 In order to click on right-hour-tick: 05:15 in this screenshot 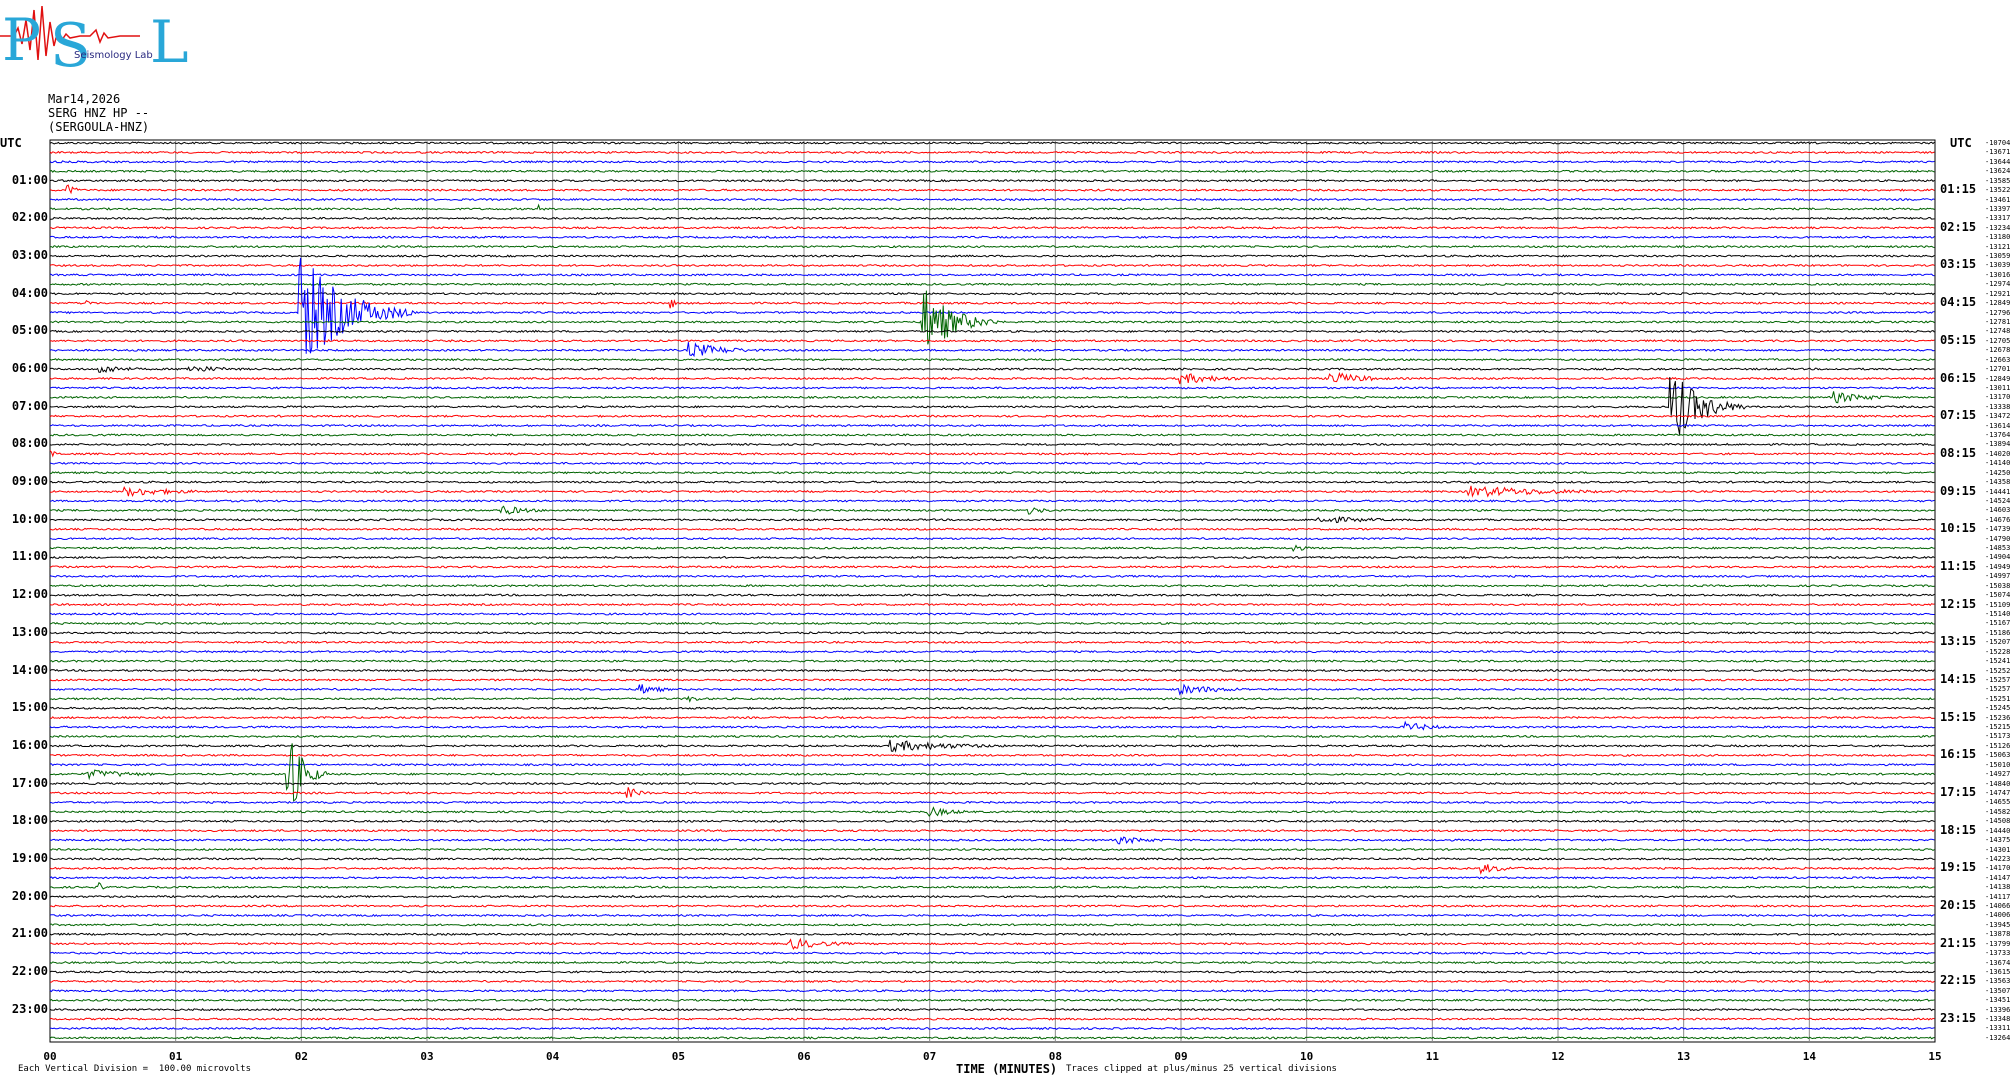, I will do `click(1958, 339)`.